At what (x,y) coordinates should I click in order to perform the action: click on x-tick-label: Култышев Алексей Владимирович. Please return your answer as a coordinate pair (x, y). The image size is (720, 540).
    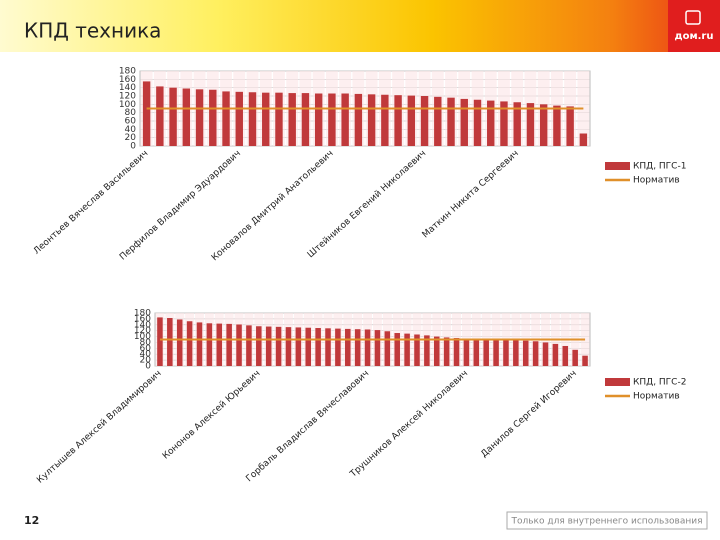
    Looking at the image, I should click on (99, 427).